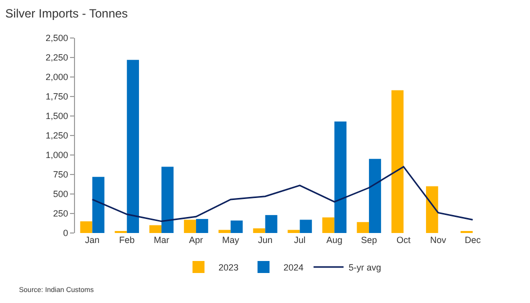  What do you see at coordinates (127, 240) in the screenshot?
I see `x-tick-label: Feb` at bounding box center [127, 240].